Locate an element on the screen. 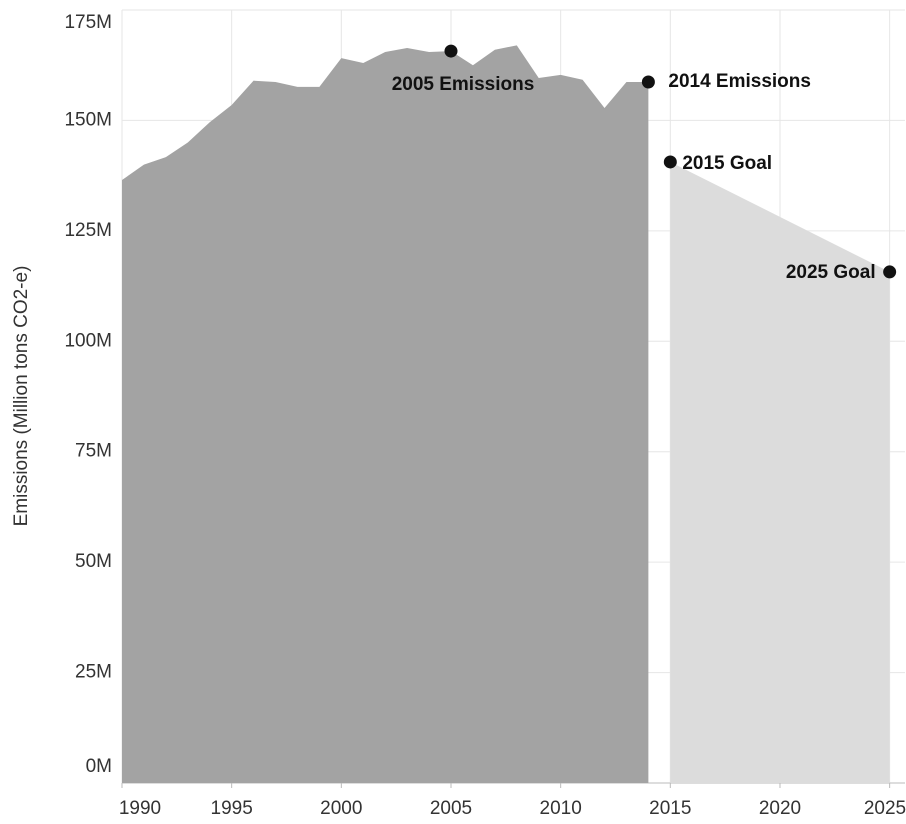 This screenshot has height=824, width=906. y-tick-label: 125M is located at coordinates (88, 230).